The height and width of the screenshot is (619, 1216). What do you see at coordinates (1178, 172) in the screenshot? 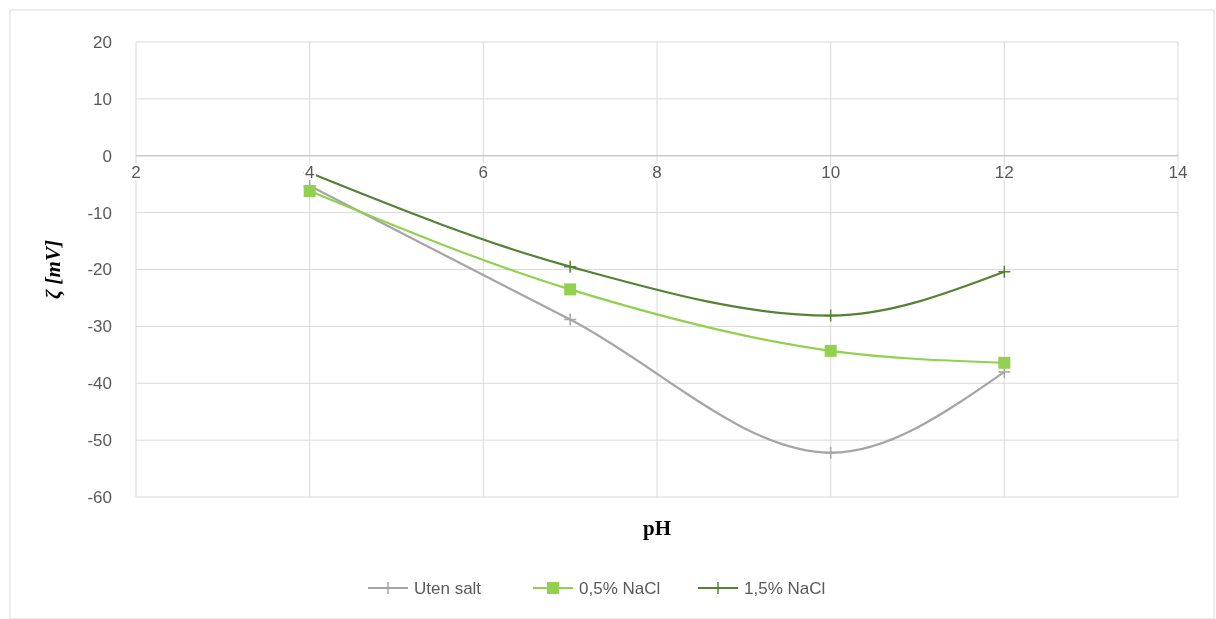
I see `x-tick-label: 14` at bounding box center [1178, 172].